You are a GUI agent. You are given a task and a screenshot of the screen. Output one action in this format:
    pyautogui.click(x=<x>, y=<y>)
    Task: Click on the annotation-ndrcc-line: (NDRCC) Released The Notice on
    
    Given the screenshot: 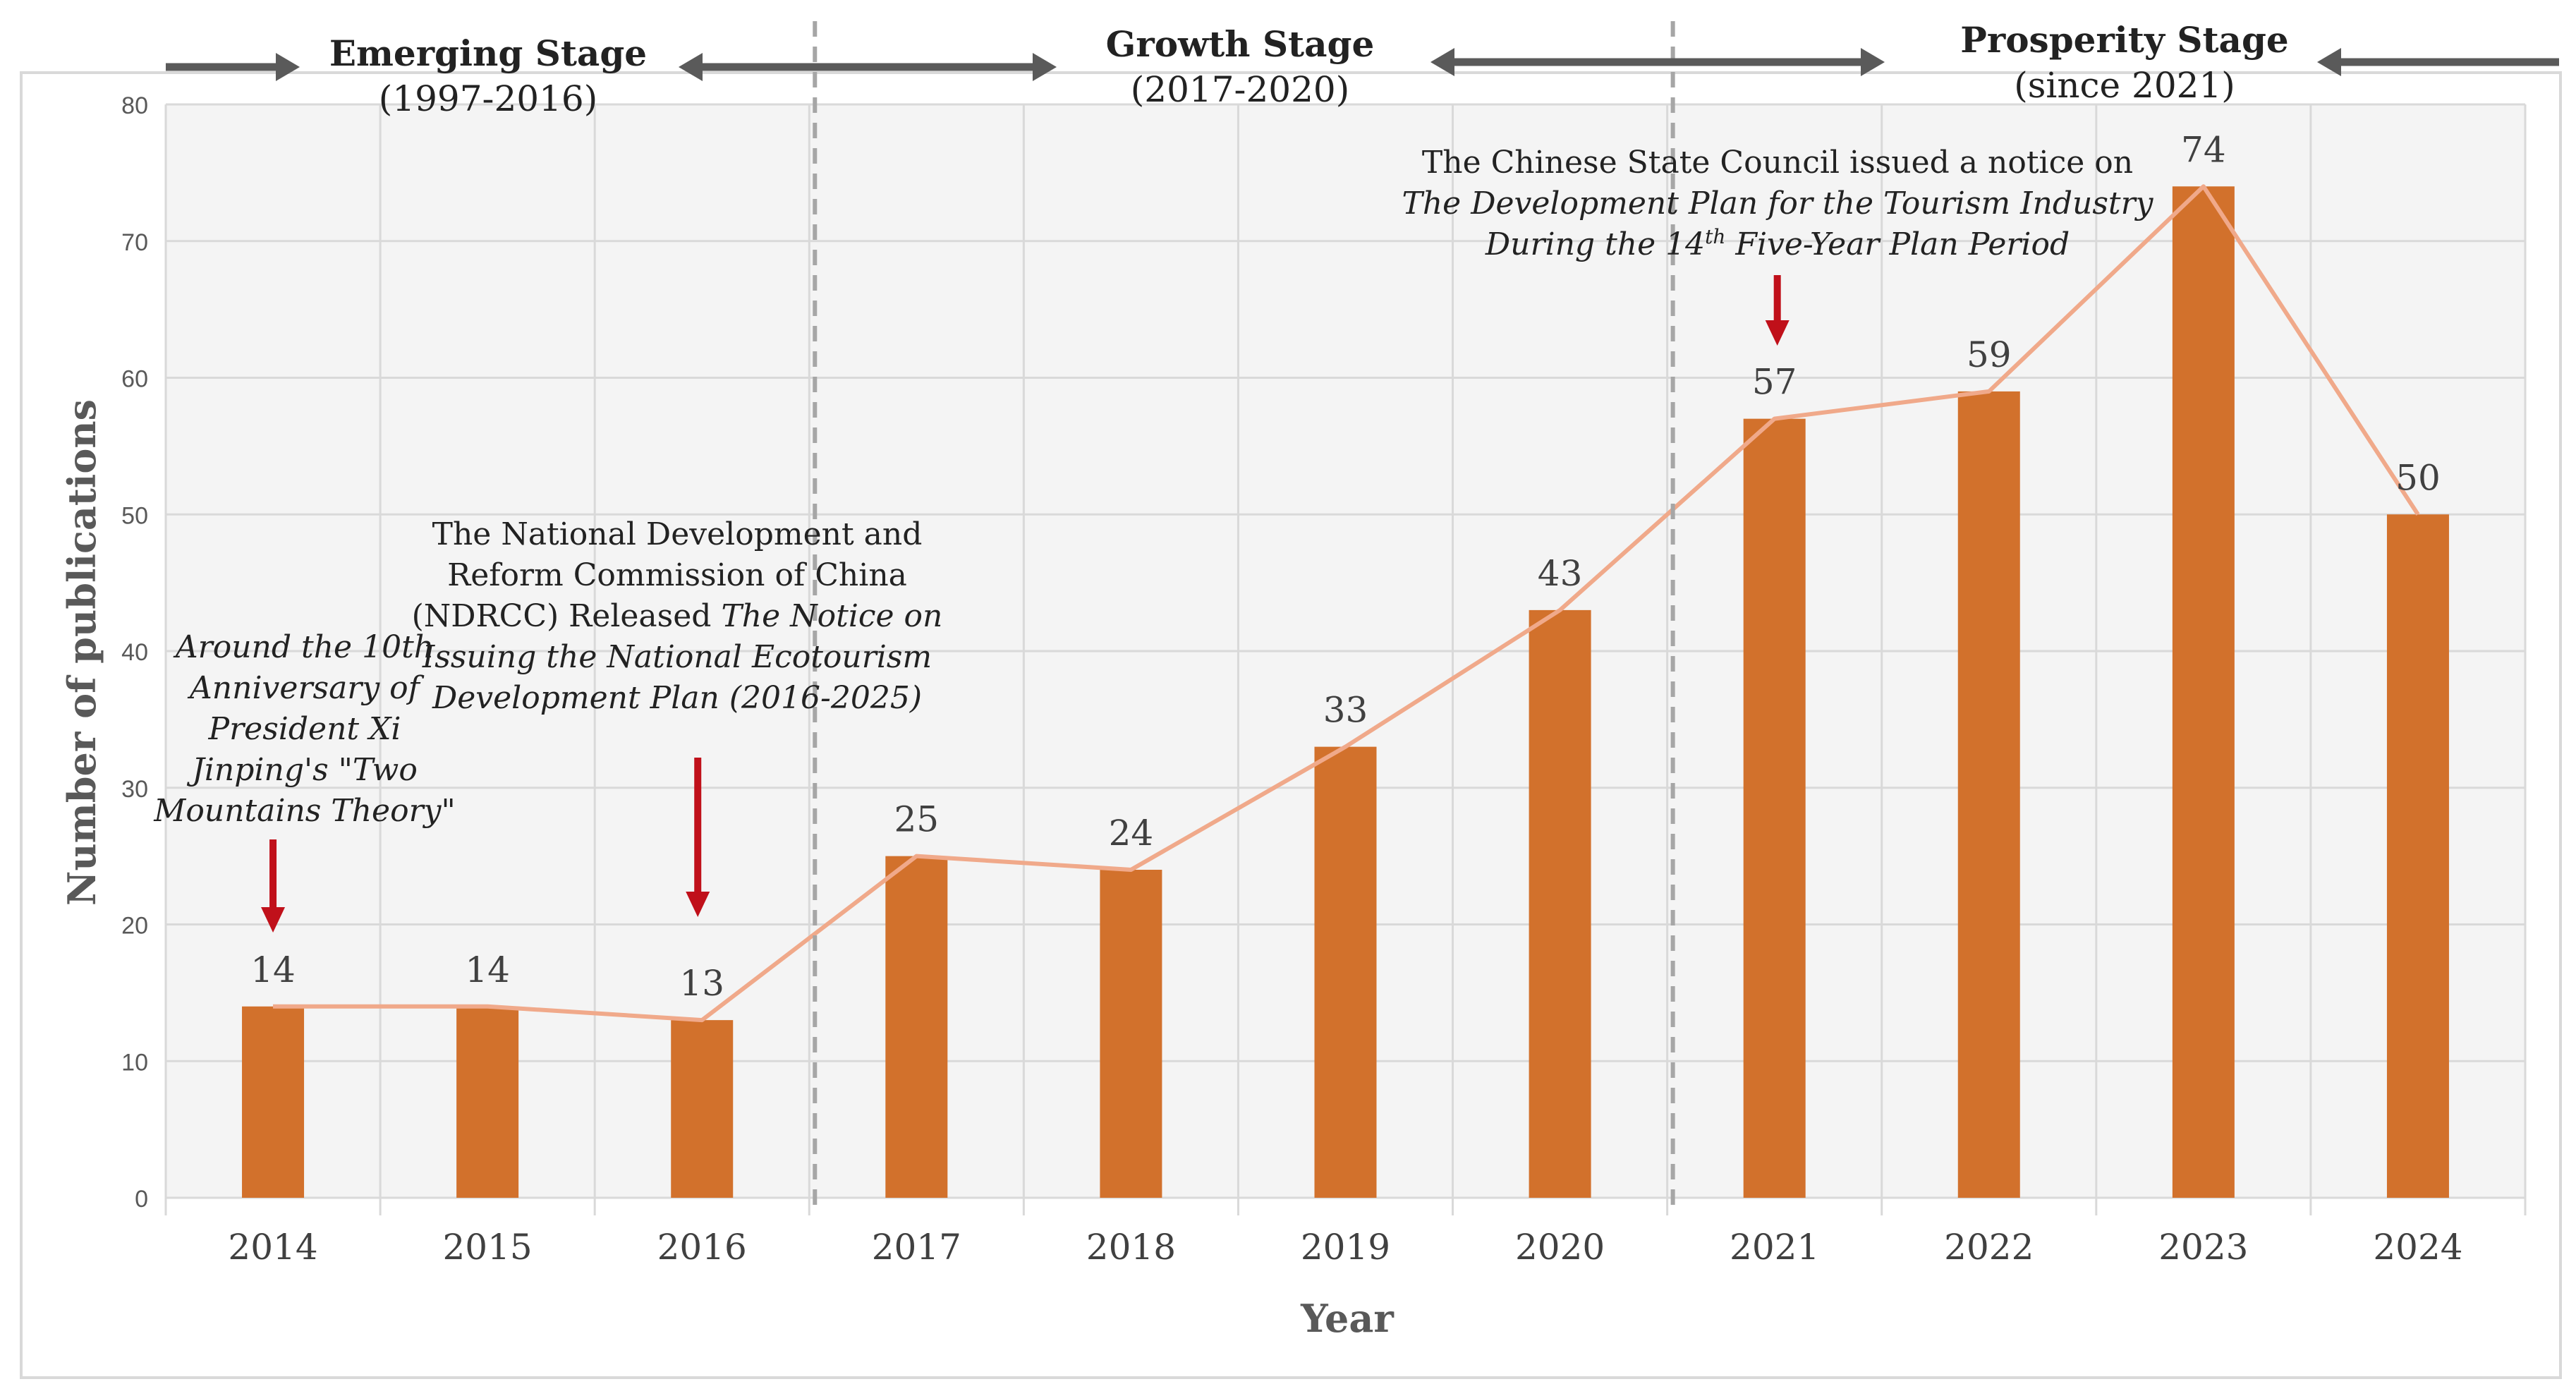 What is the action you would take?
    pyautogui.click(x=677, y=616)
    